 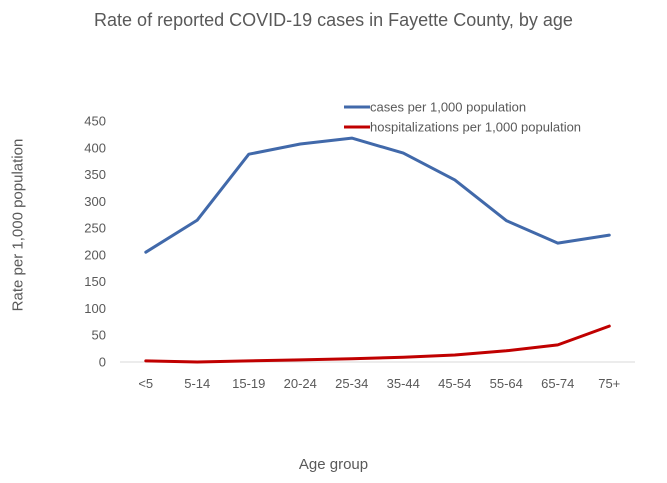 What do you see at coordinates (557, 383) in the screenshot?
I see `x-tick-label: 65-74` at bounding box center [557, 383].